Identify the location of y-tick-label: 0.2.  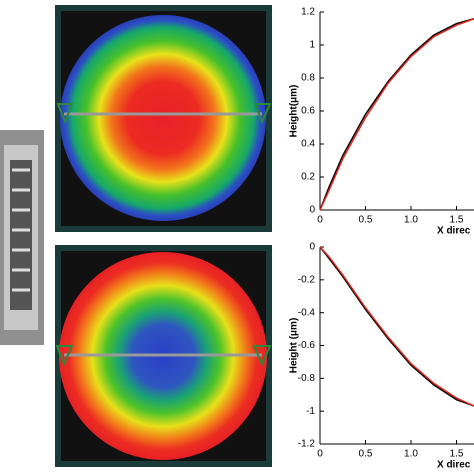
(308, 177).